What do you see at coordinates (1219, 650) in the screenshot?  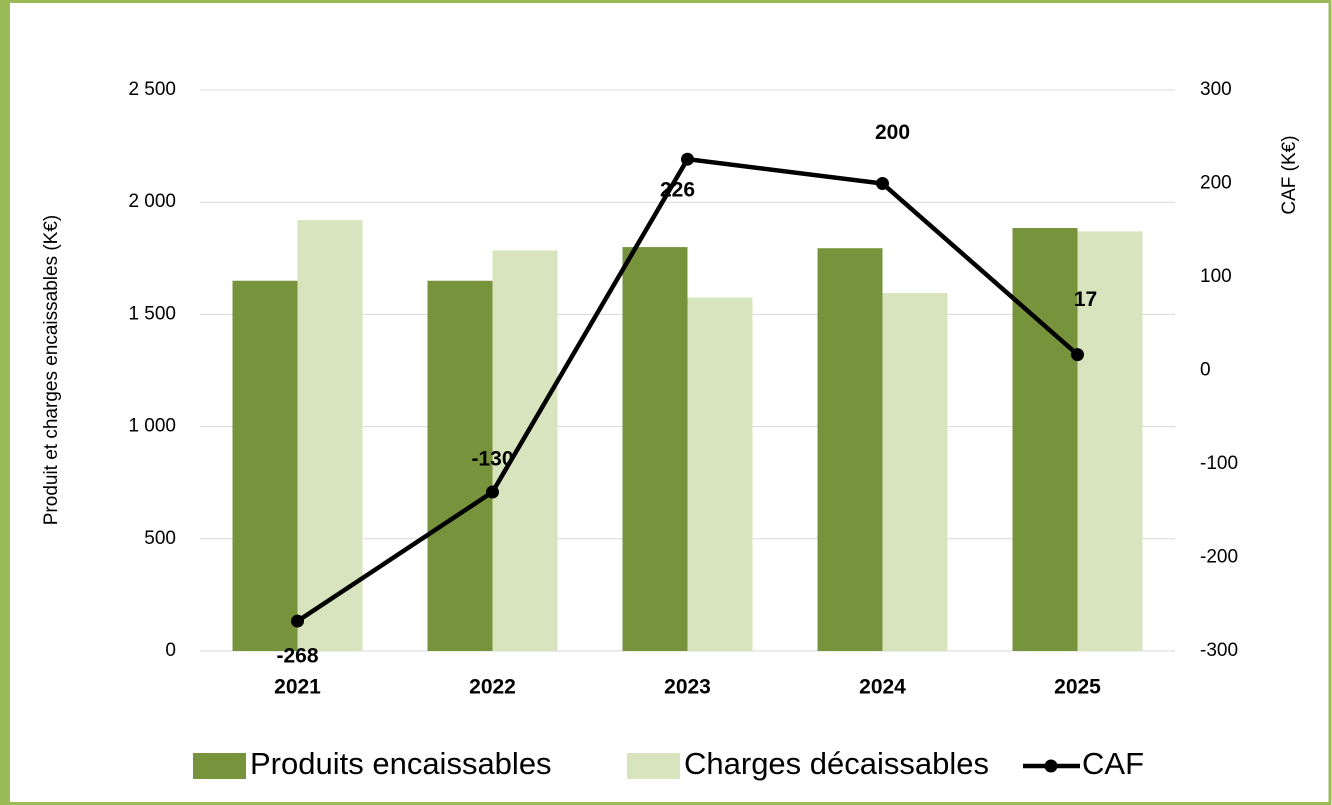 I see `y2-tick-label: -300` at bounding box center [1219, 650].